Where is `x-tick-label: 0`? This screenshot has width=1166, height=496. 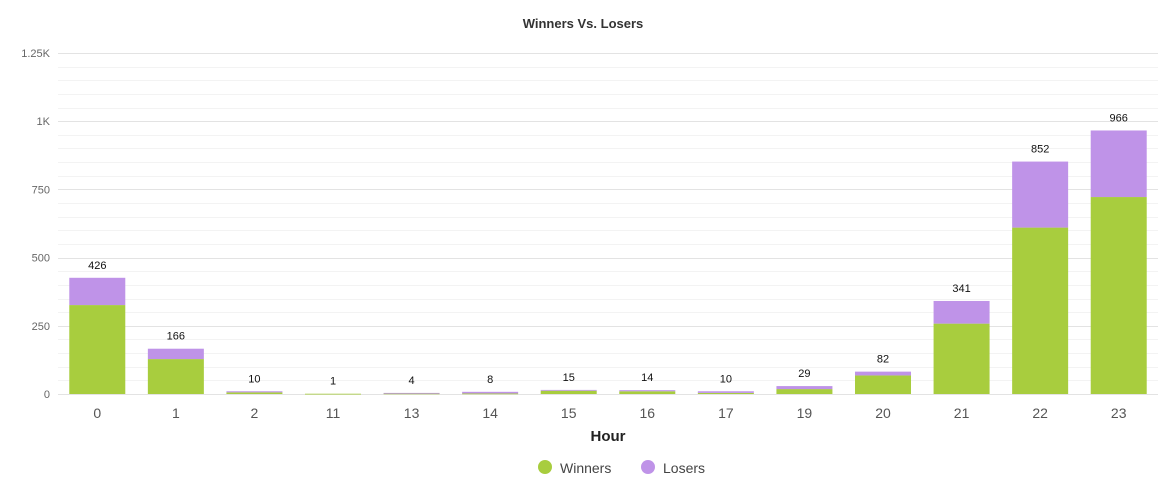 x-tick-label: 0 is located at coordinates (97, 413).